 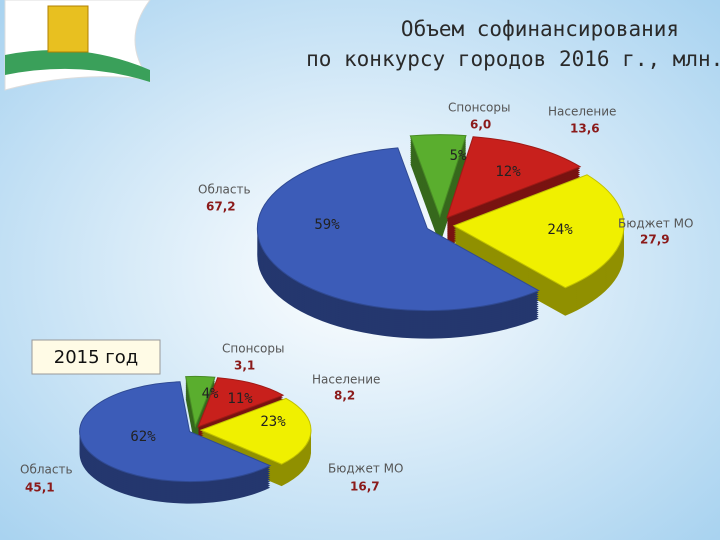 What do you see at coordinates (273, 422) in the screenshot?
I see `percent-label: 23%` at bounding box center [273, 422].